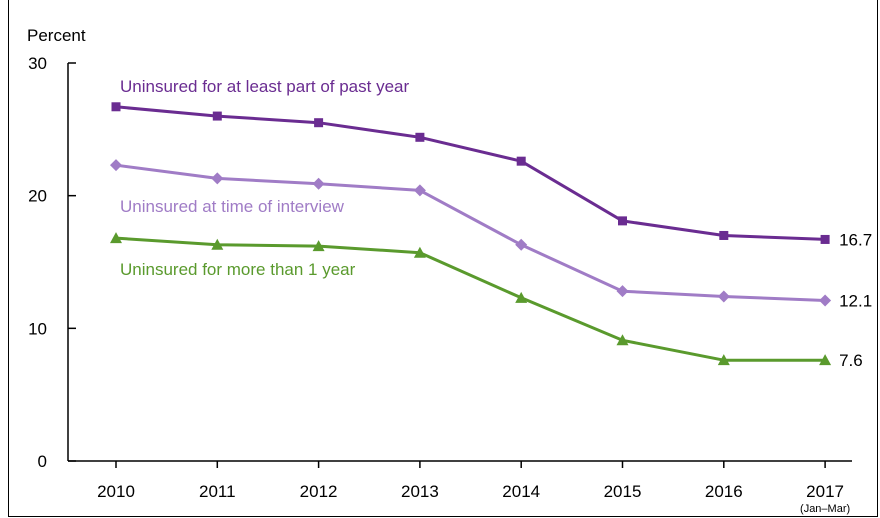 This screenshot has height=518, width=880. I want to click on y-tick-label: 30, so click(37, 63).